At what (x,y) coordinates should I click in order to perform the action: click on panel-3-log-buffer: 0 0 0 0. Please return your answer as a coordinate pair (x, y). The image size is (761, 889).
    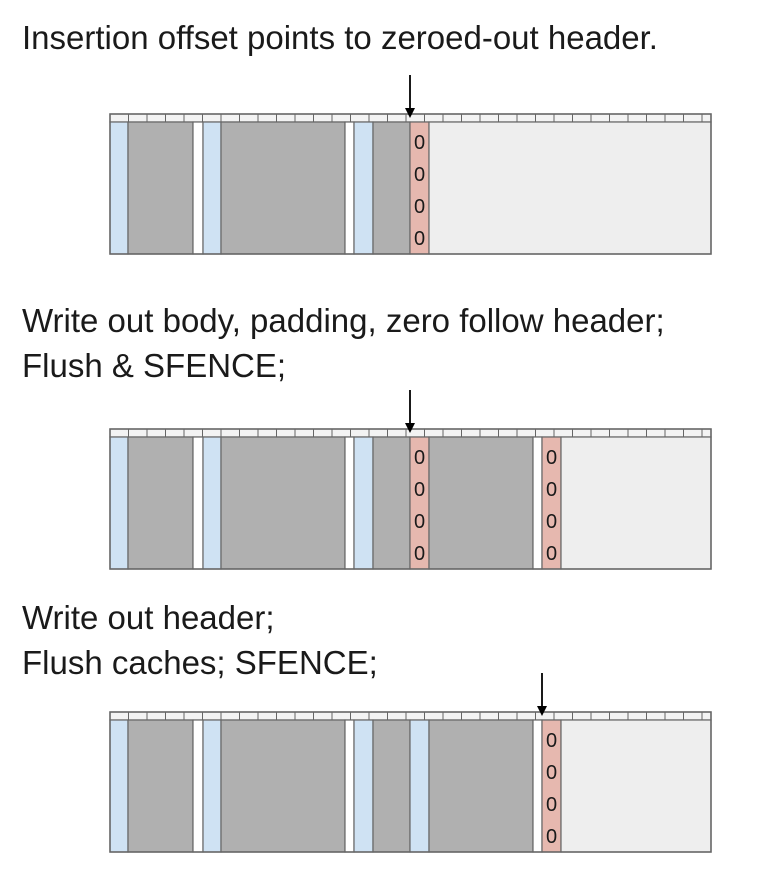
    Looking at the image, I should click on (410, 782).